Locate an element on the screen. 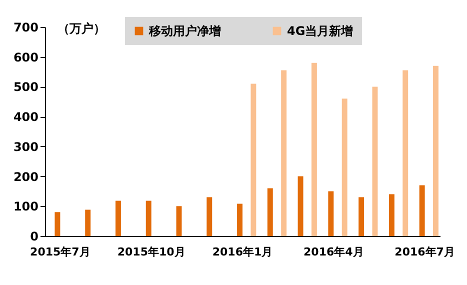 The width and height of the screenshot is (467, 285). y-tick-label: 100 is located at coordinates (25, 207).